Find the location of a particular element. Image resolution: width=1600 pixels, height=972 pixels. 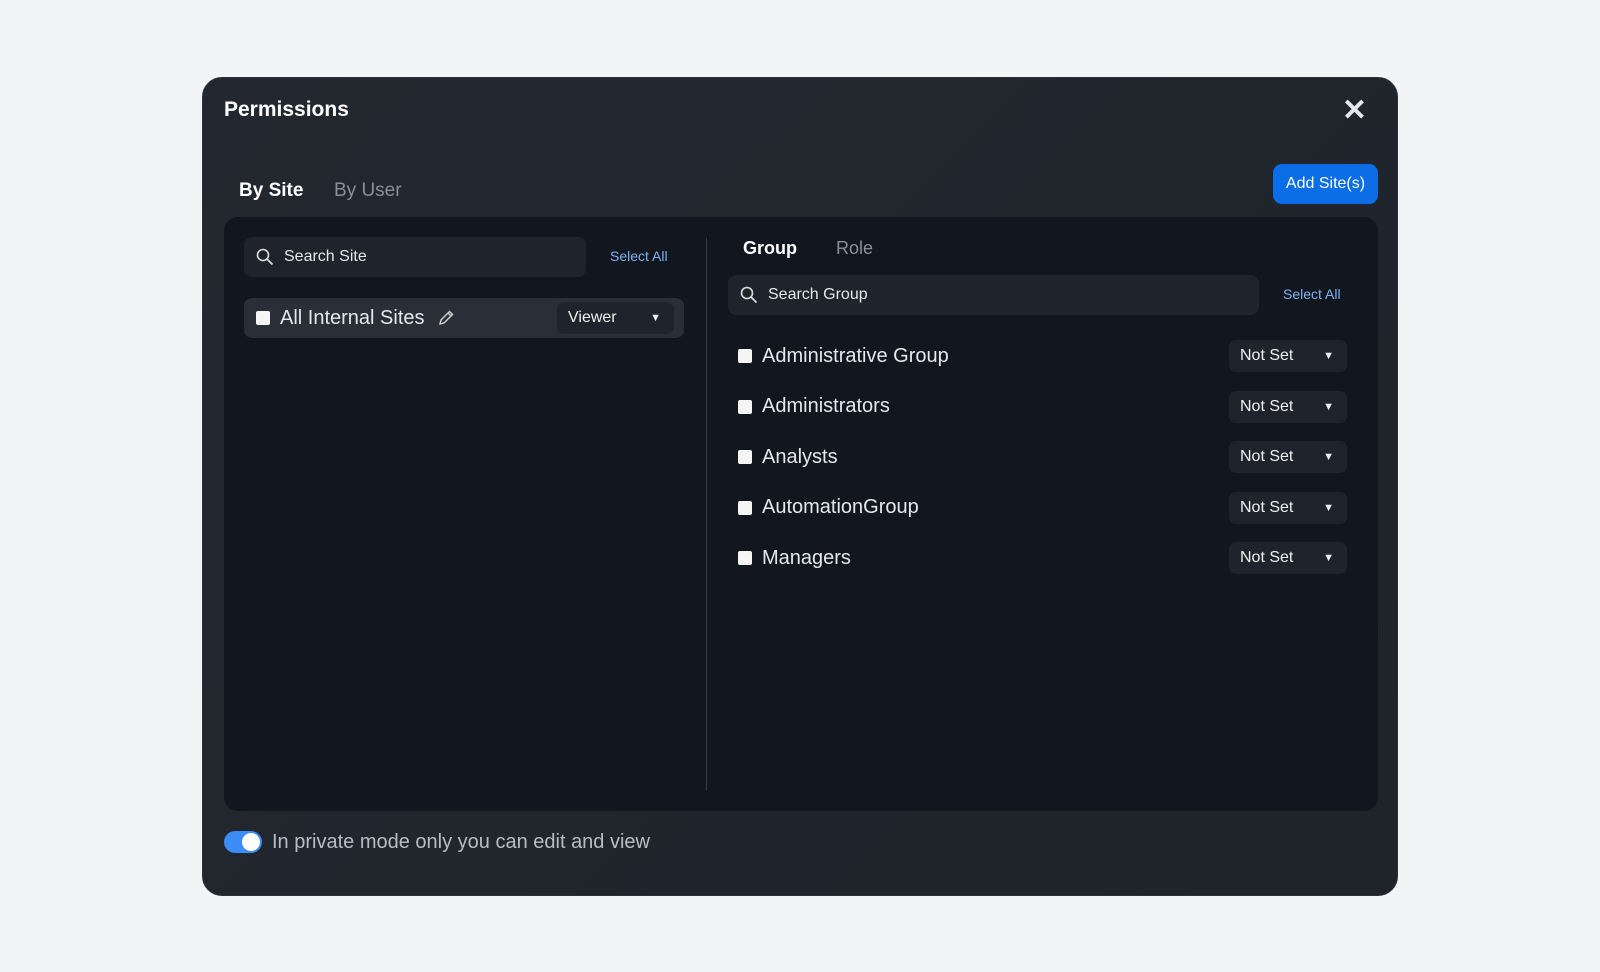

search-group-placeholder: Search Group is located at coordinates (818, 294).